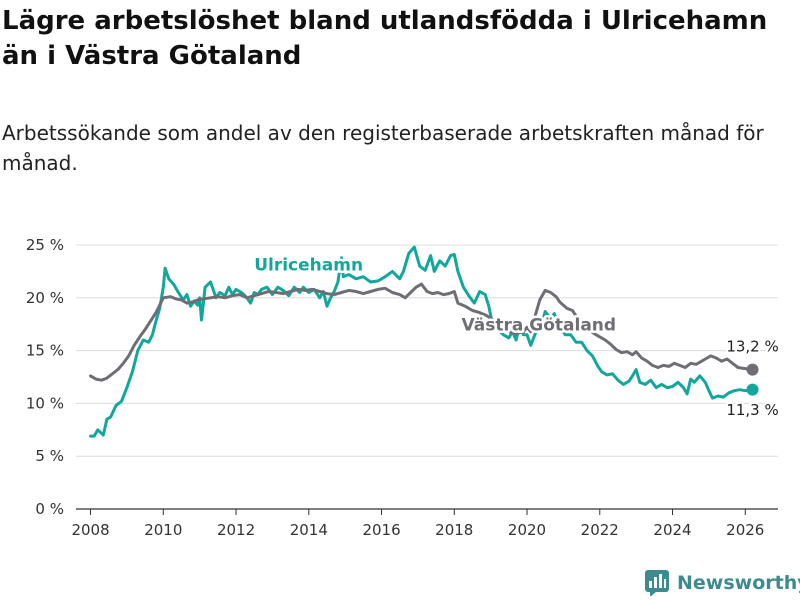  I want to click on x-tick-label: 2024, so click(672, 530).